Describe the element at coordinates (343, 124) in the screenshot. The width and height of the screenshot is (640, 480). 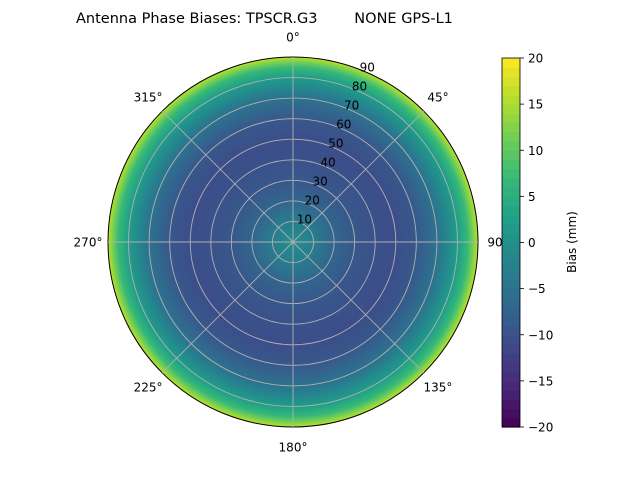
I see `radial-tick-label: 60` at that location.